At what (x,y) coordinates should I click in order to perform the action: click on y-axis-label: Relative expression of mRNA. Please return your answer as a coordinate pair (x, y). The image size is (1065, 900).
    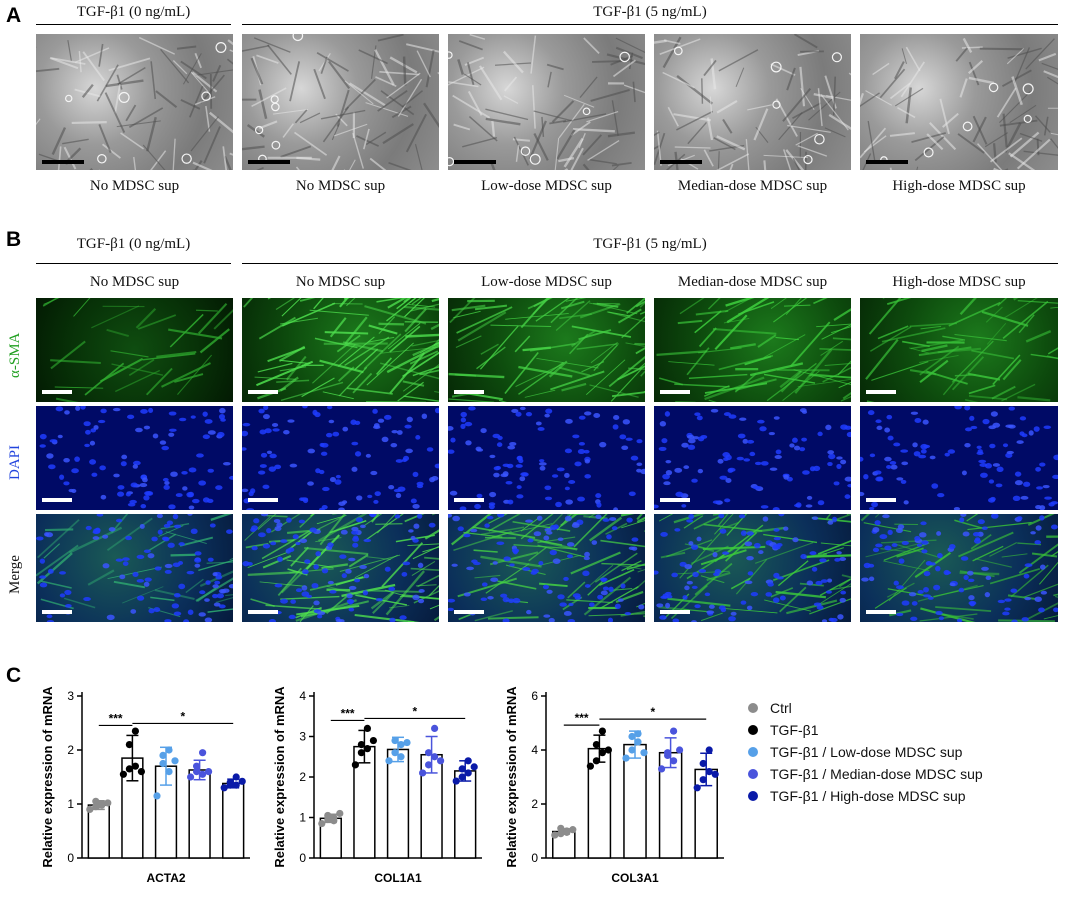
    Looking at the image, I should click on (279, 777).